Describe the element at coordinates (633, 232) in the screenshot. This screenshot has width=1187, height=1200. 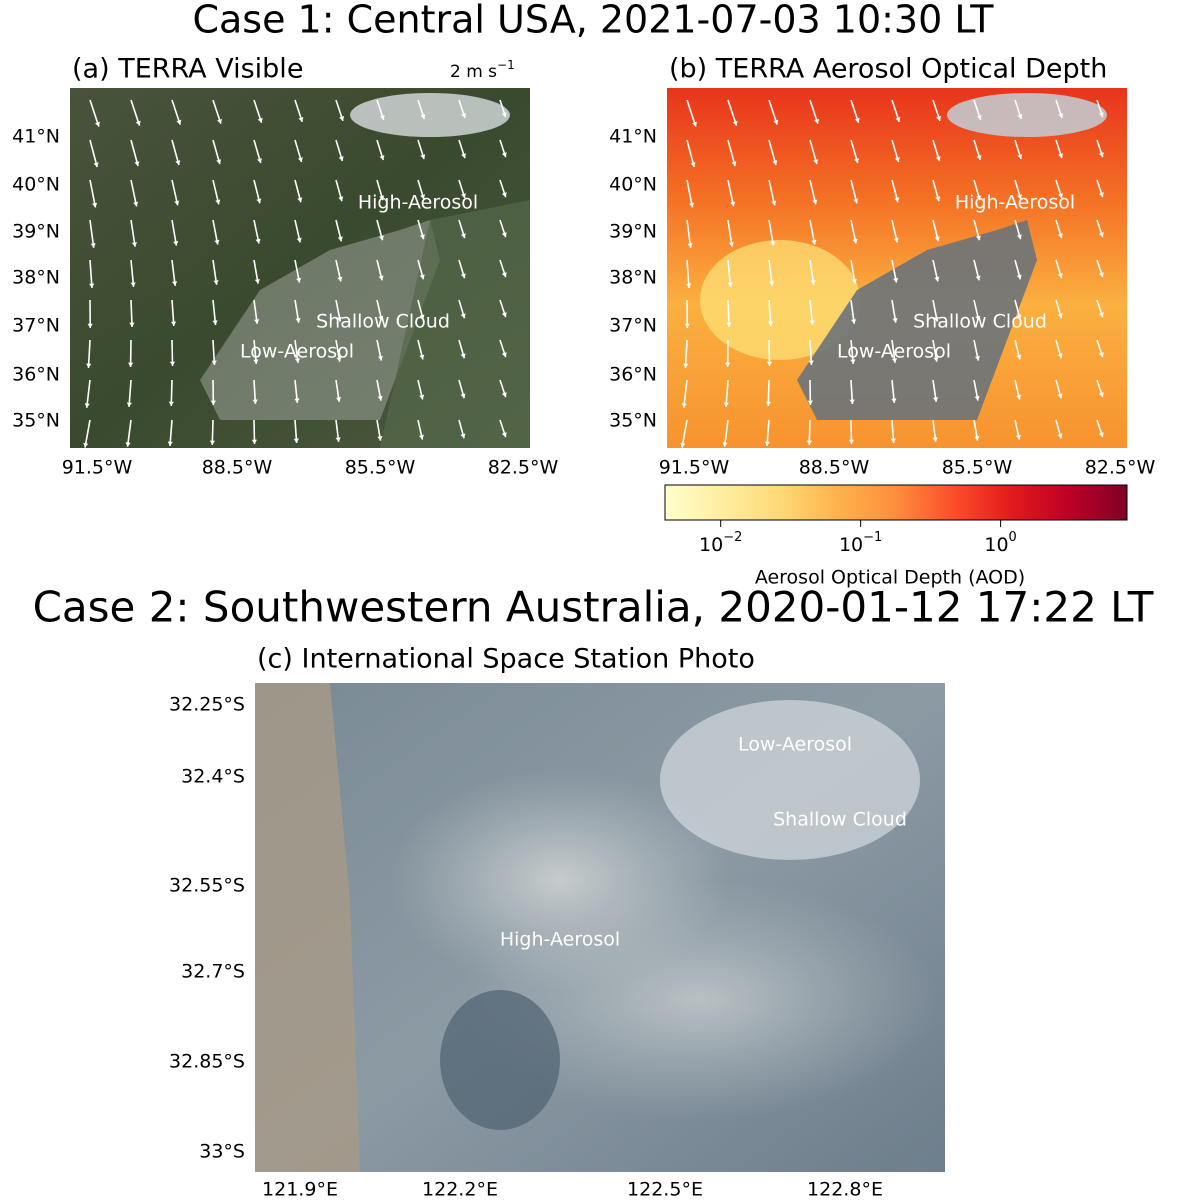
I see `lat-tick-label: 39°N` at that location.